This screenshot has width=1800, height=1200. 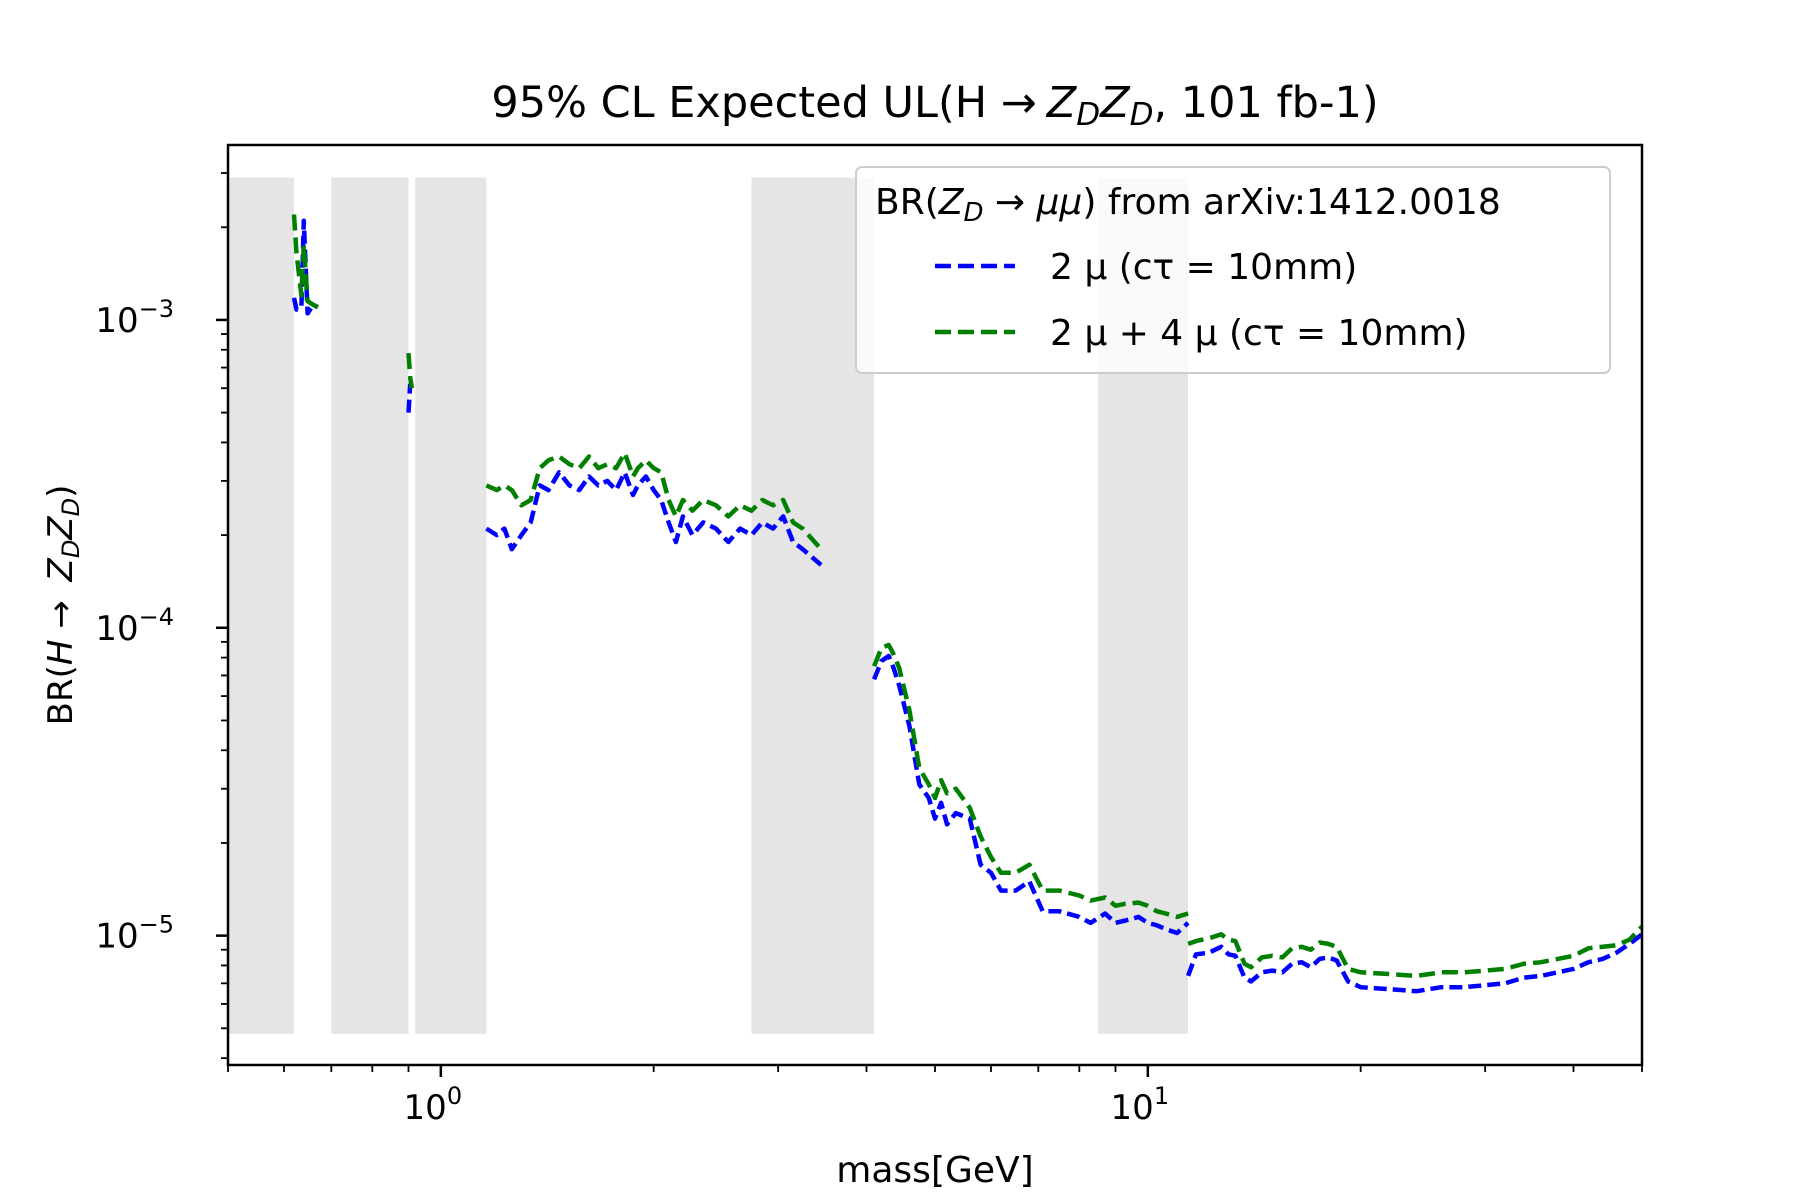 I want to click on y-axis-label: BR(H → ZDZD), so click(x=63, y=605).